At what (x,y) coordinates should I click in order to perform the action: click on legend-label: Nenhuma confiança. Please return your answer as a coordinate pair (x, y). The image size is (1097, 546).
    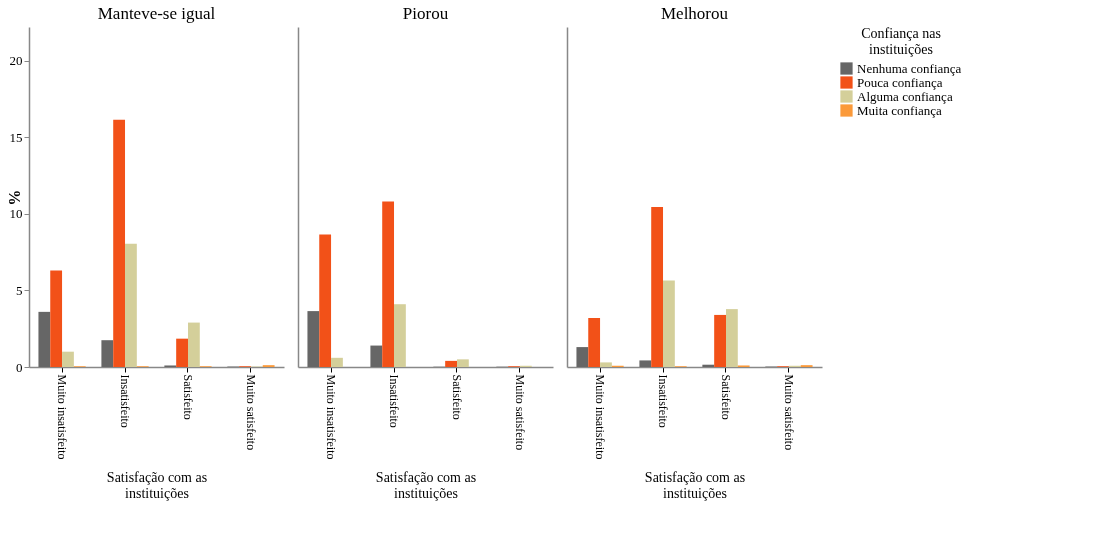
    Looking at the image, I should click on (909, 68).